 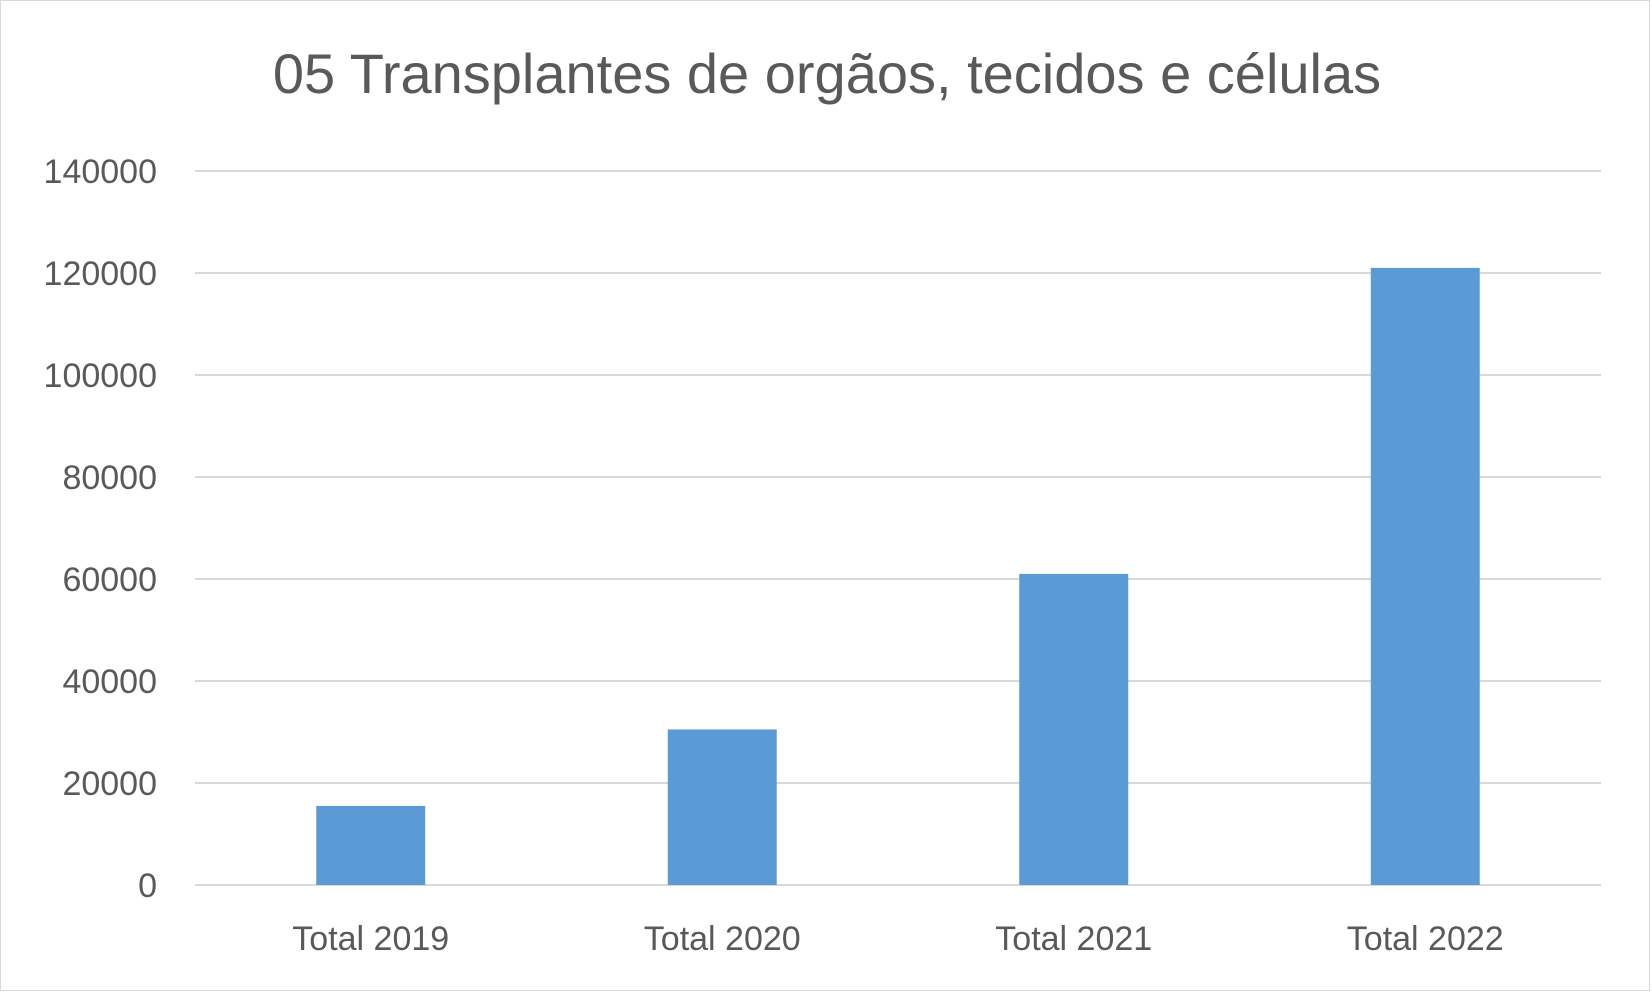 What do you see at coordinates (1073, 939) in the screenshot?
I see `x-tick-label: Total 2021` at bounding box center [1073, 939].